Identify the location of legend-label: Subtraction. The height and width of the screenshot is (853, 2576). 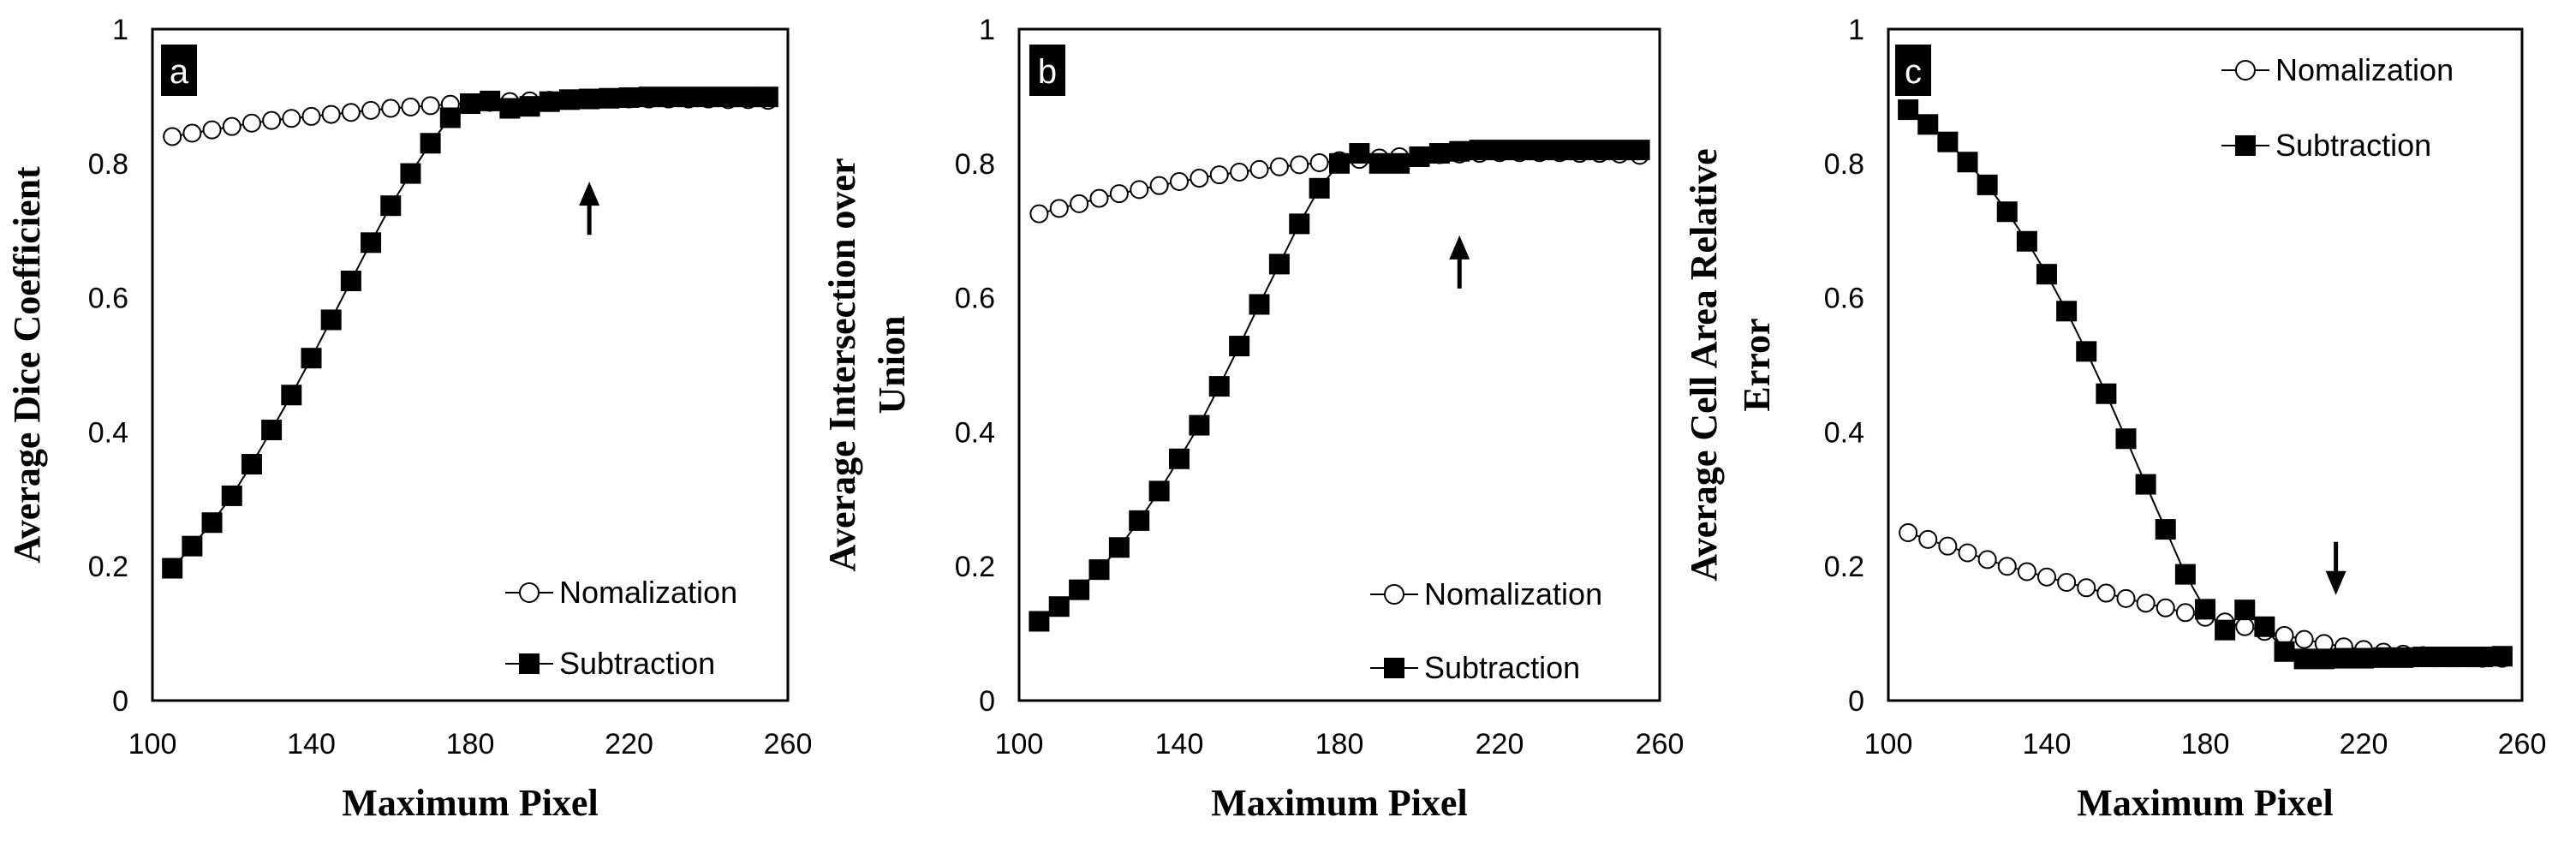
(1502, 667).